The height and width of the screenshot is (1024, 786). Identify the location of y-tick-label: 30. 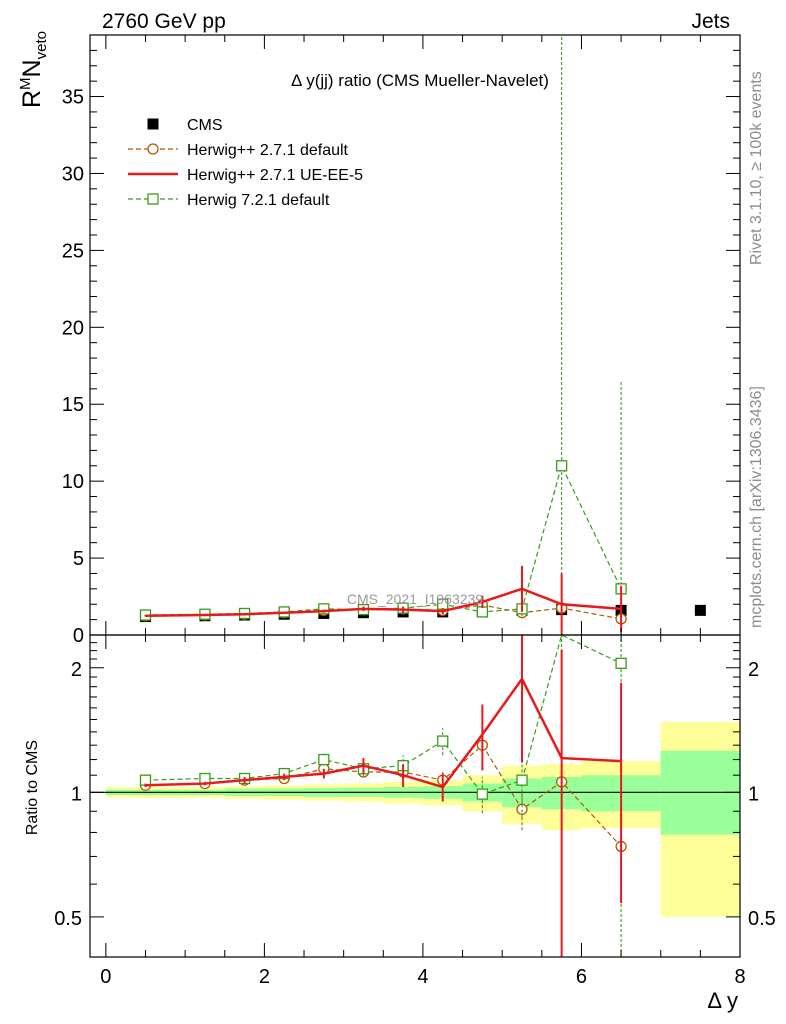
(73, 174).